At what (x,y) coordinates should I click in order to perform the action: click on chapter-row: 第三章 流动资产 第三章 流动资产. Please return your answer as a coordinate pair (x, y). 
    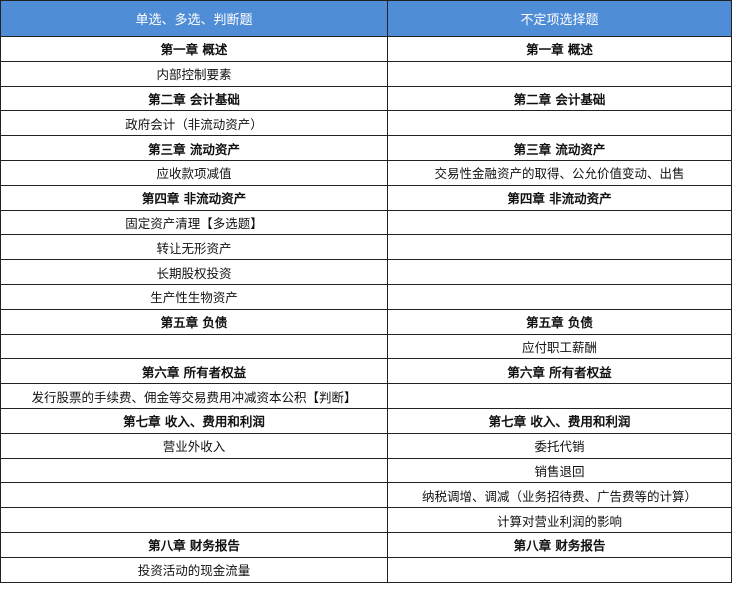
    Looking at the image, I should click on (366, 148).